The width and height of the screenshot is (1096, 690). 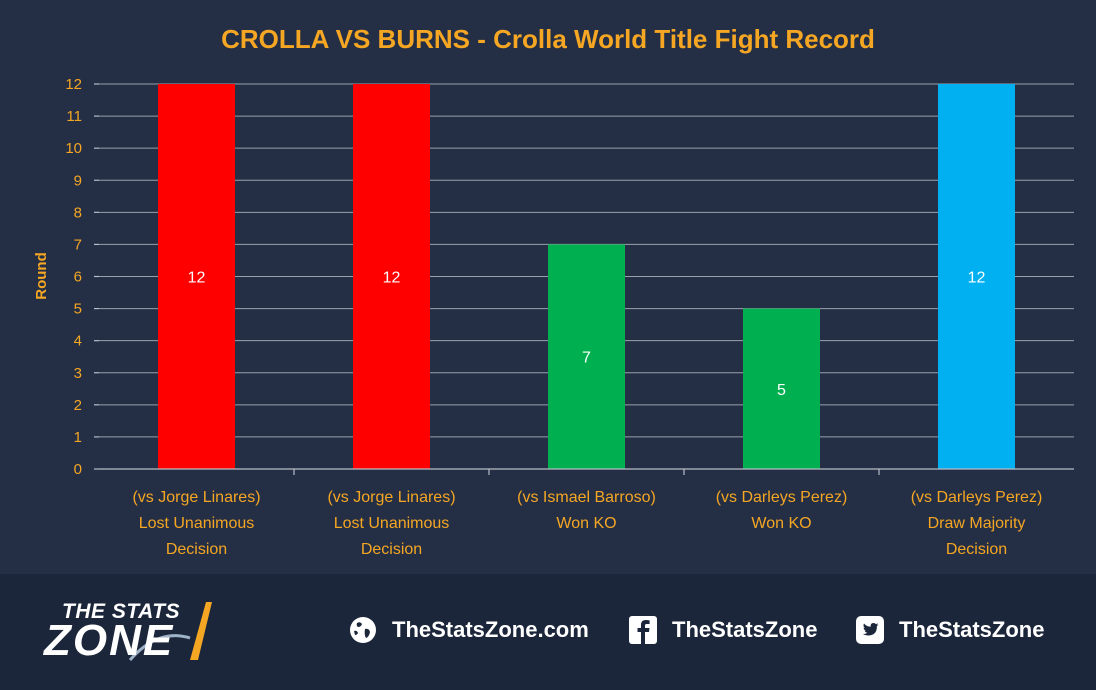 What do you see at coordinates (78, 212) in the screenshot?
I see `y-tick-label: 8` at bounding box center [78, 212].